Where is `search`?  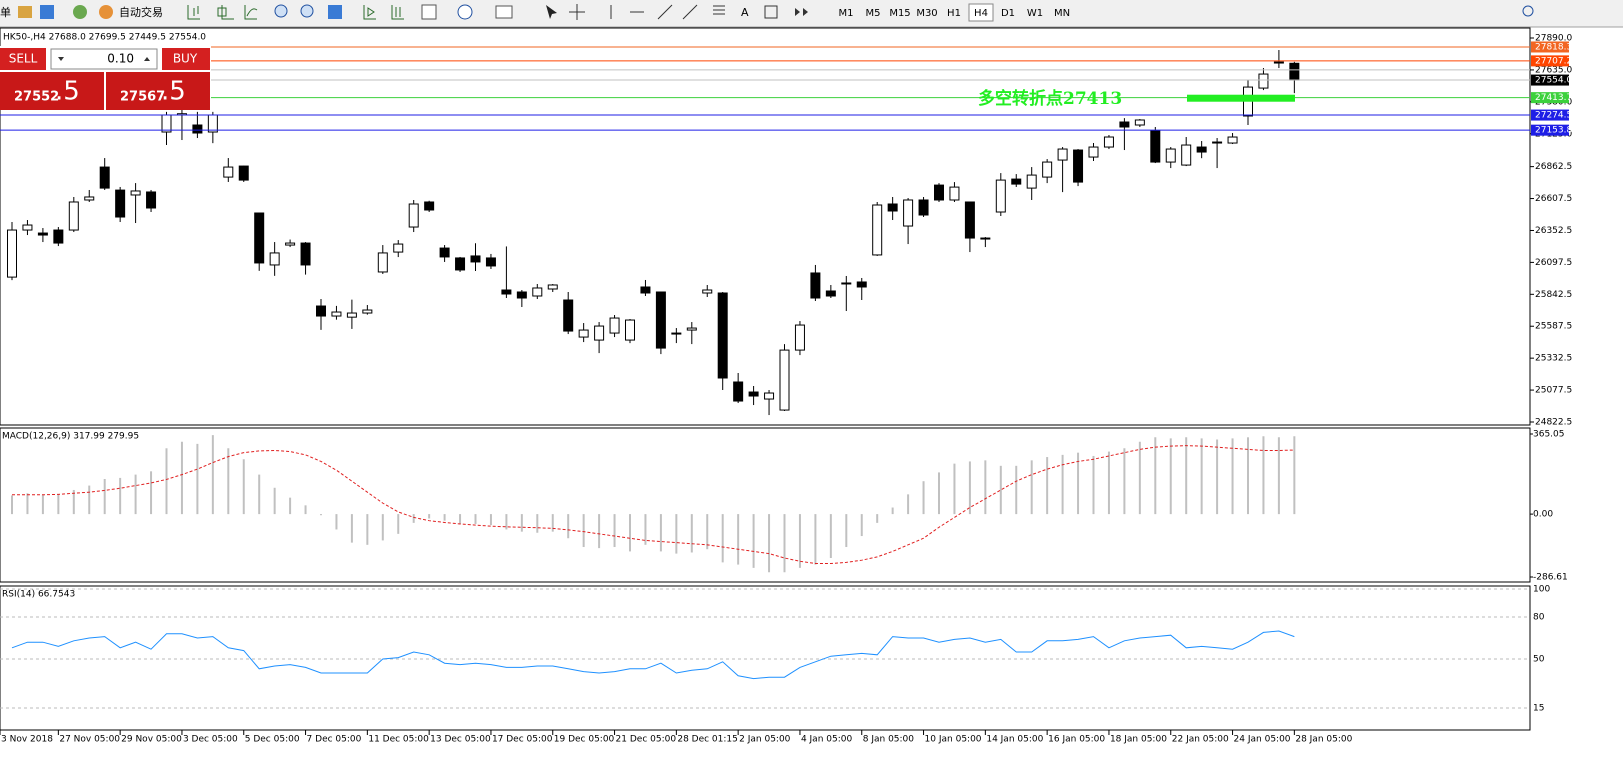
search is located at coordinates (1528, 11).